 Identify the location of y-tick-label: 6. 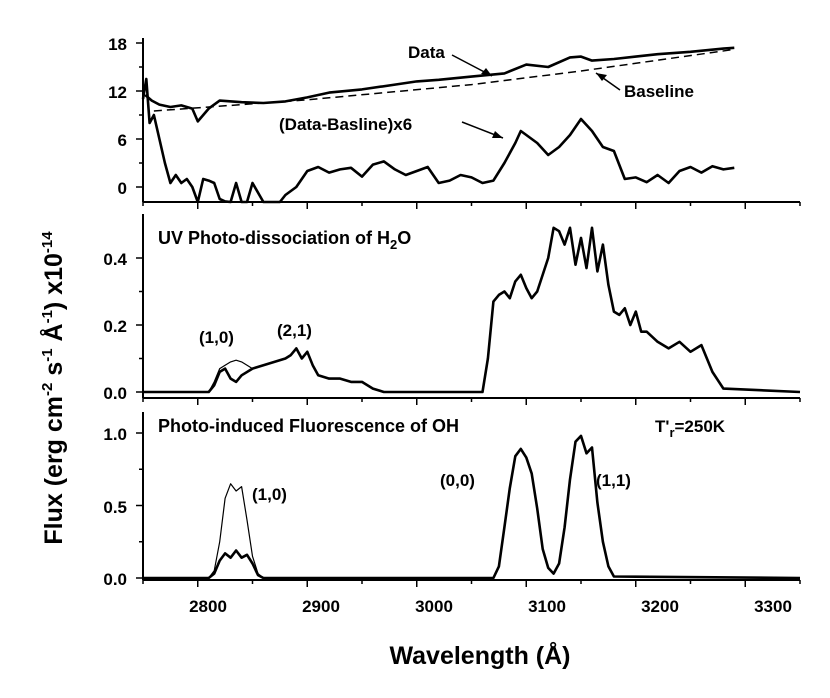
(122, 140).